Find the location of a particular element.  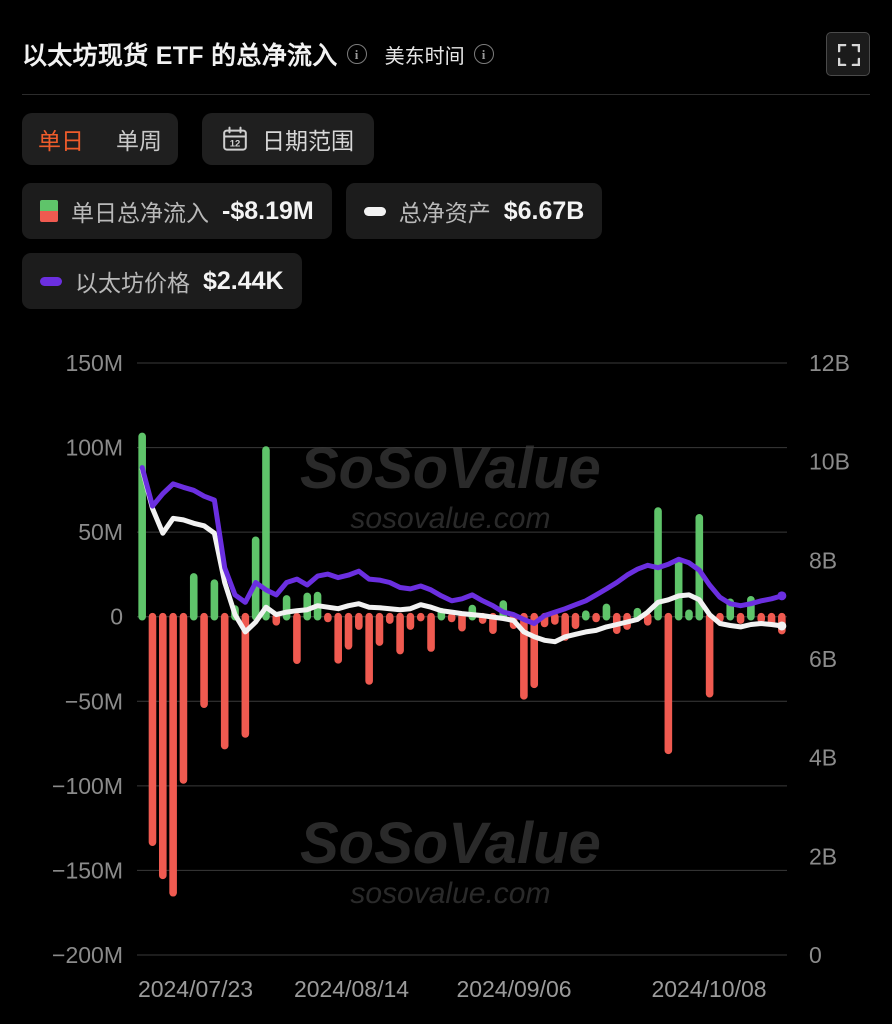

legend-label: 总净资产 is located at coordinates (444, 213).